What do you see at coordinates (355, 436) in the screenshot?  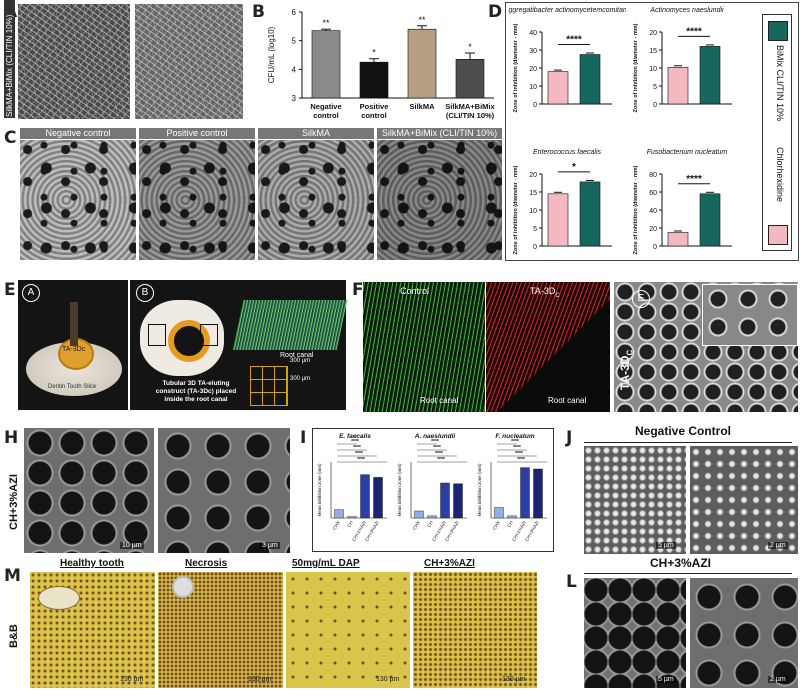 I see `i-title-0: E. faecalis` at bounding box center [355, 436].